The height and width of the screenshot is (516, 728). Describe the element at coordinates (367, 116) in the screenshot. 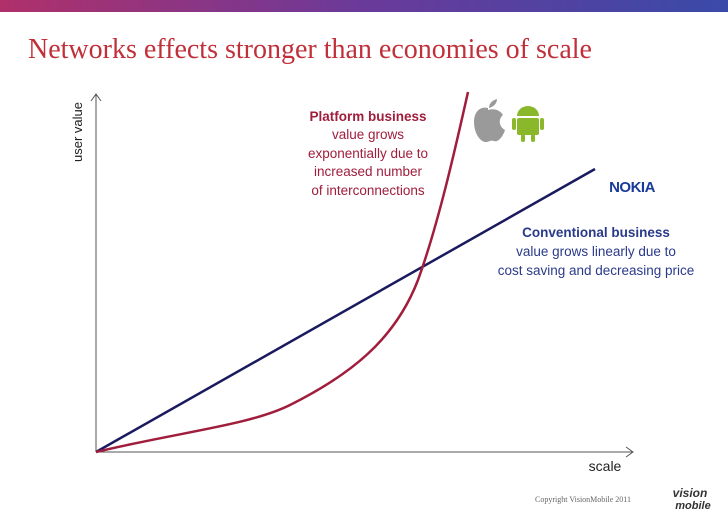

I see `platform-title: Platform business` at that location.